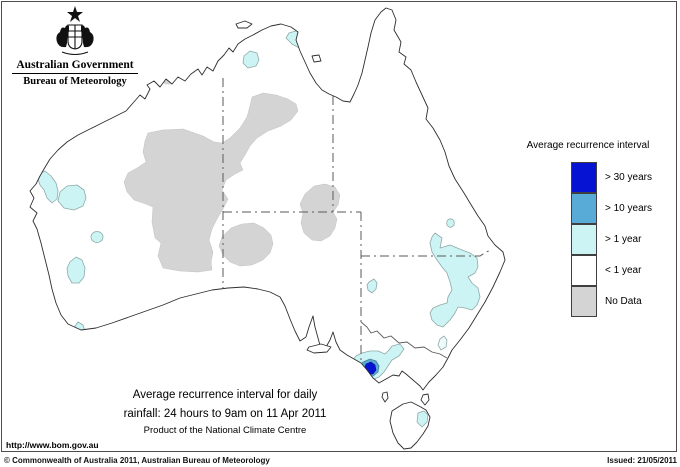 The height and width of the screenshot is (467, 680). I want to click on legend-item: No Data, so click(625, 301).